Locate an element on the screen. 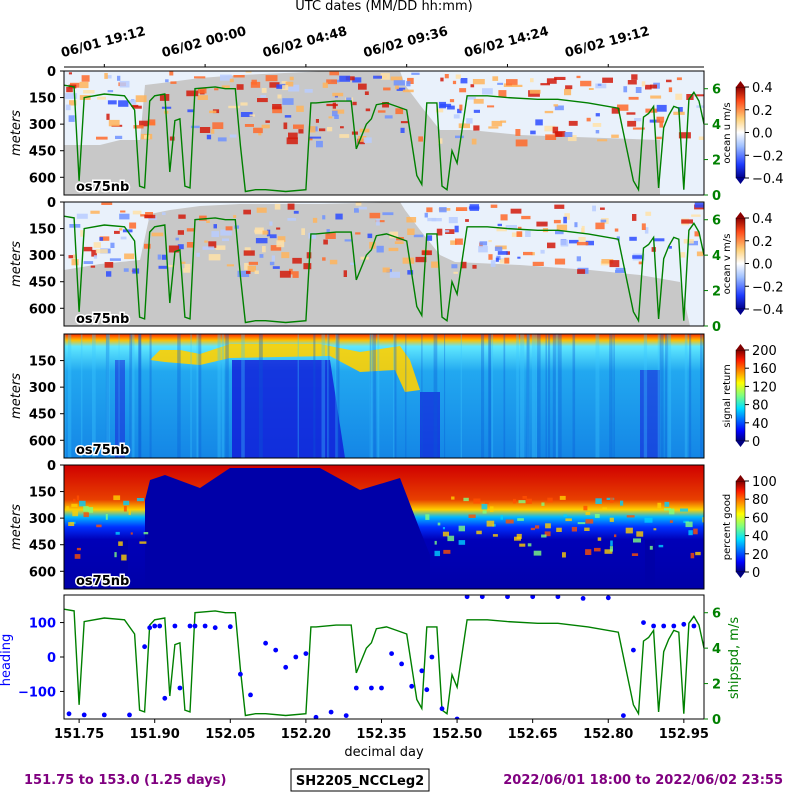 This screenshot has width=800, height=804. depth-tick-label: 150 is located at coordinates (42, 230).